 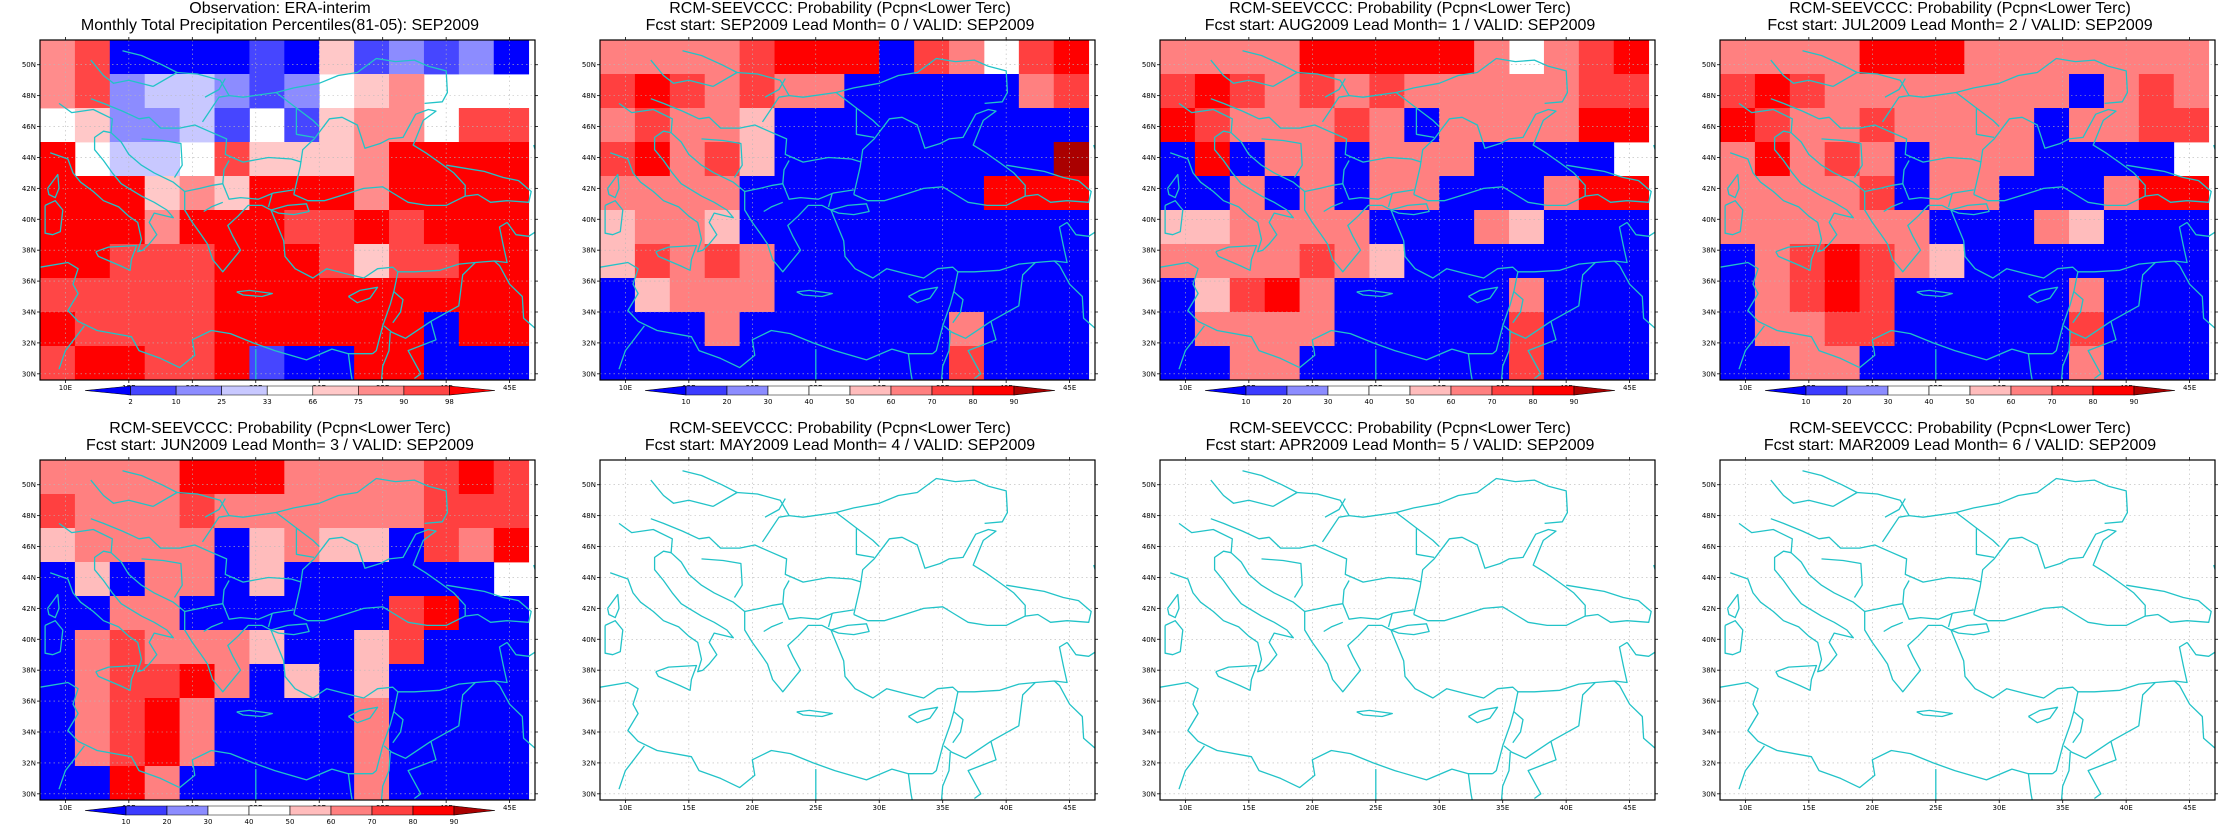 I want to click on lon-tick-label: 25E, so click(x=1375, y=808).